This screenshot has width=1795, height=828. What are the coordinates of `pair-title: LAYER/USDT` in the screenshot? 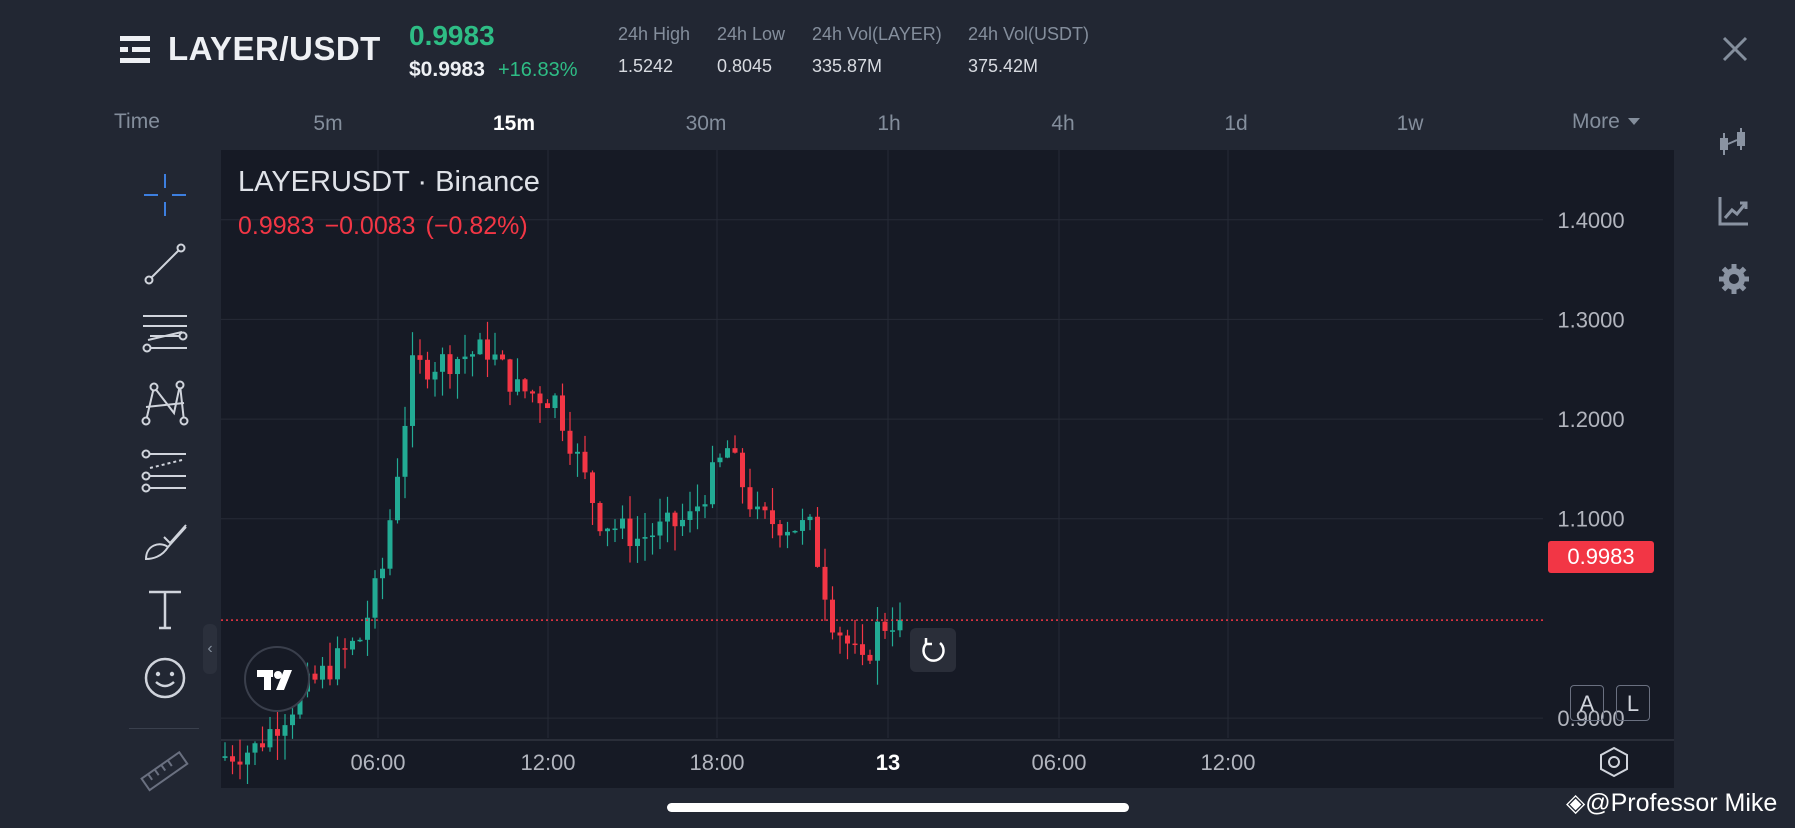 It's located at (274, 48).